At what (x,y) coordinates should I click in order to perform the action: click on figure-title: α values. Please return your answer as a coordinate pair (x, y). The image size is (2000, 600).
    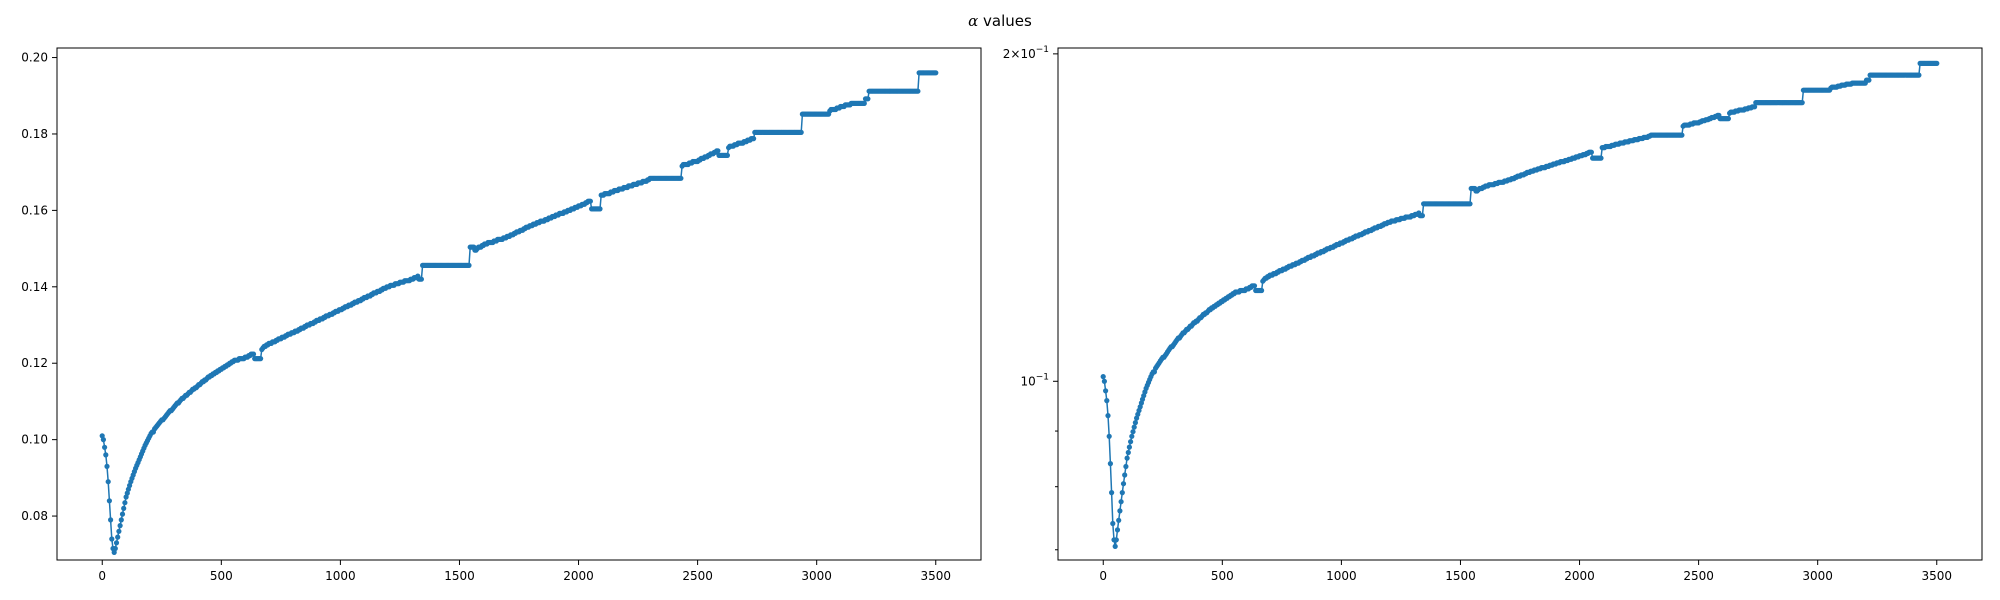
    Looking at the image, I should click on (1000, 21).